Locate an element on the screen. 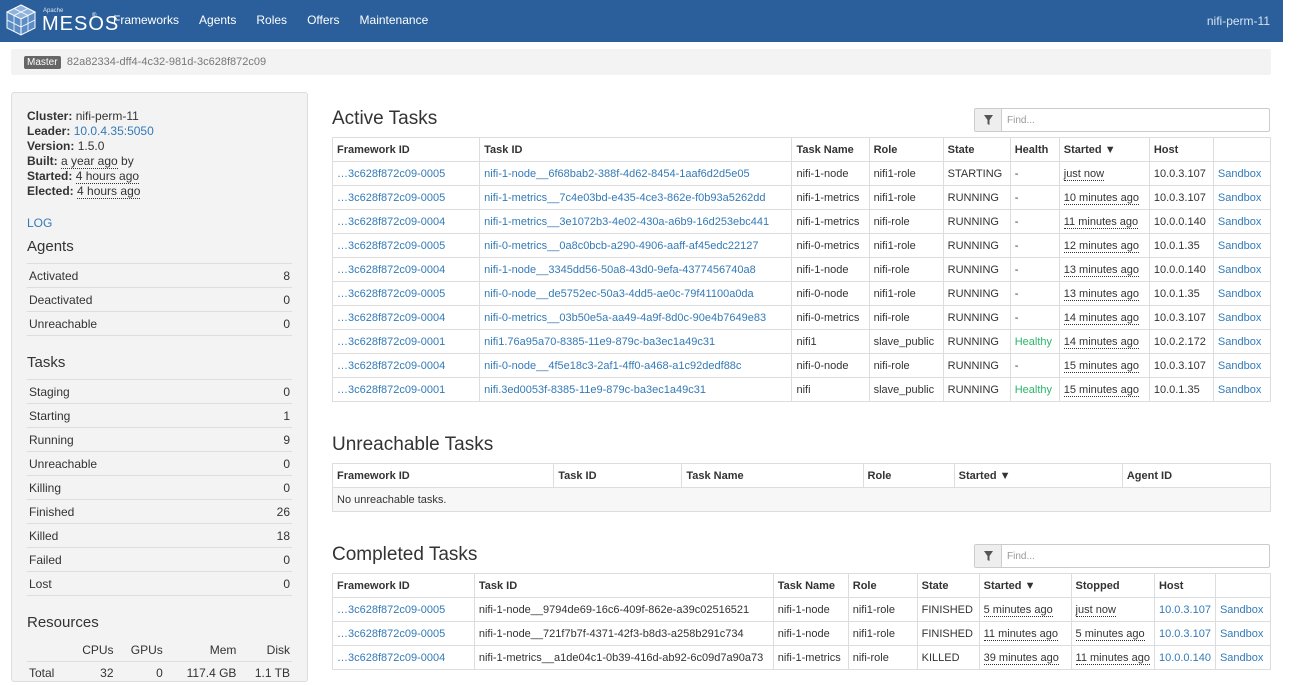  active-column-header: Health is located at coordinates (1034, 149).